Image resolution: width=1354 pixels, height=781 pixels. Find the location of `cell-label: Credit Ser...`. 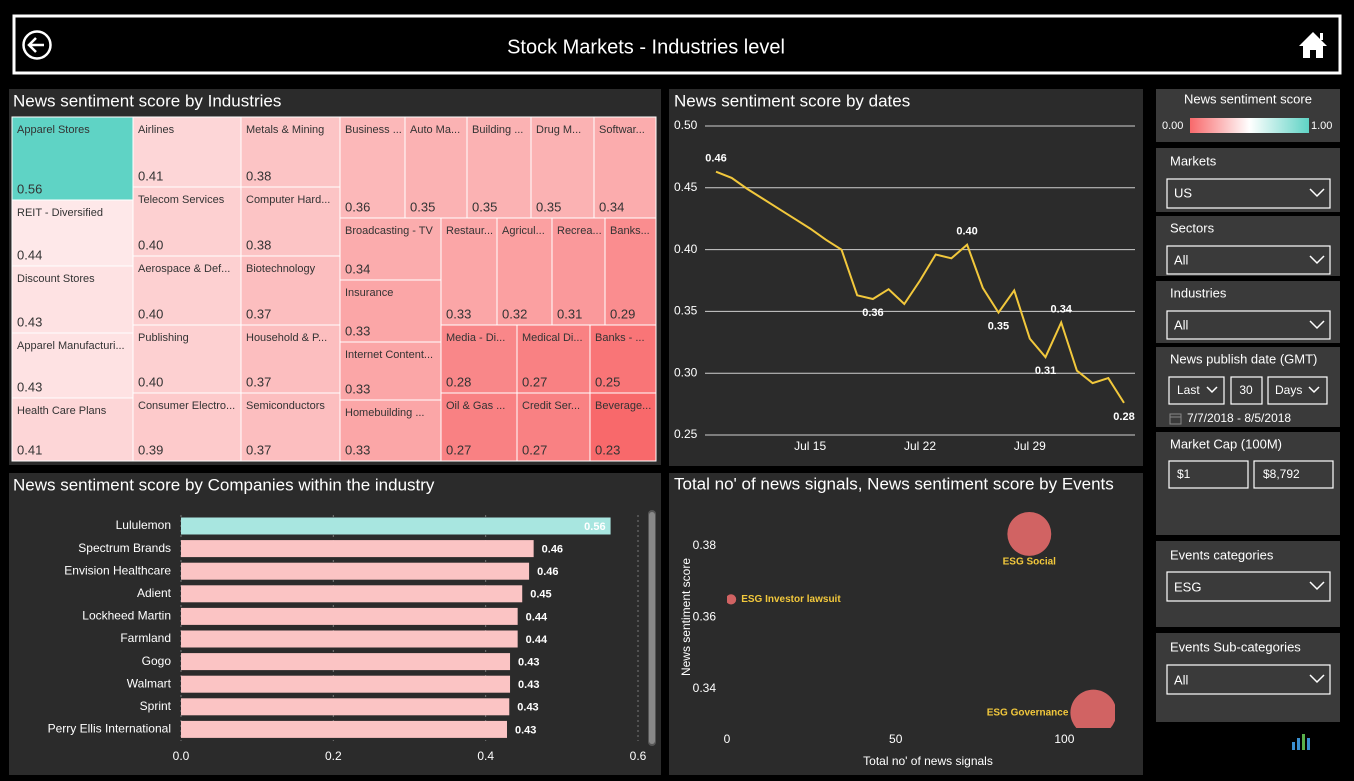

cell-label: Credit Ser... is located at coordinates (551, 406).